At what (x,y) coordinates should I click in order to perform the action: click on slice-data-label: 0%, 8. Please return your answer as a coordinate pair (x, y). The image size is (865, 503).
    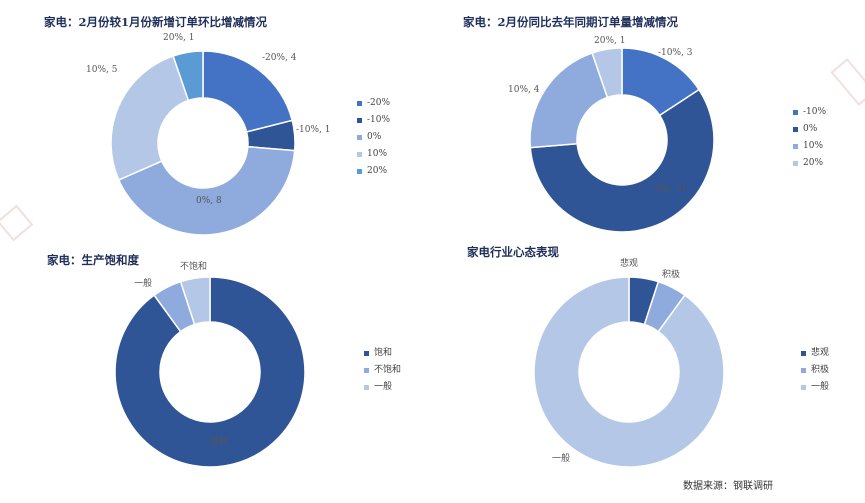
    Looking at the image, I should click on (209, 201).